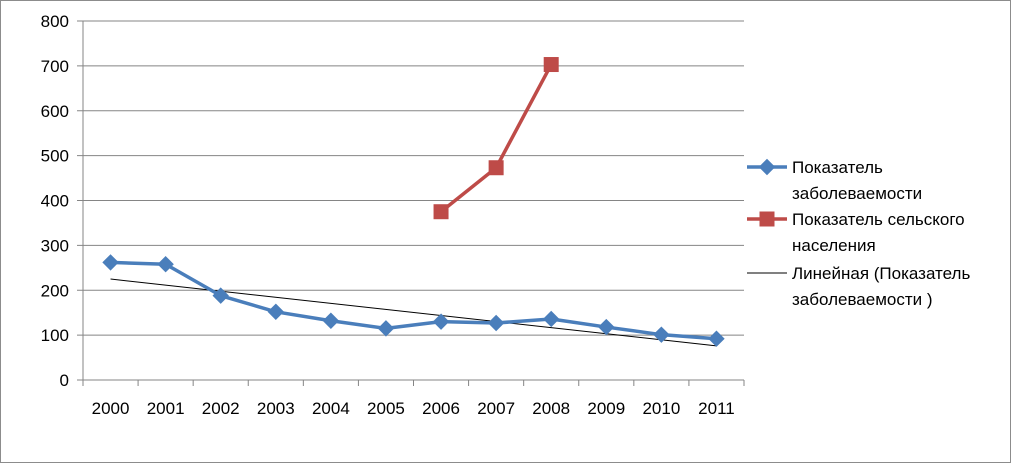  I want to click on x-tick-label: 2002, so click(221, 408).